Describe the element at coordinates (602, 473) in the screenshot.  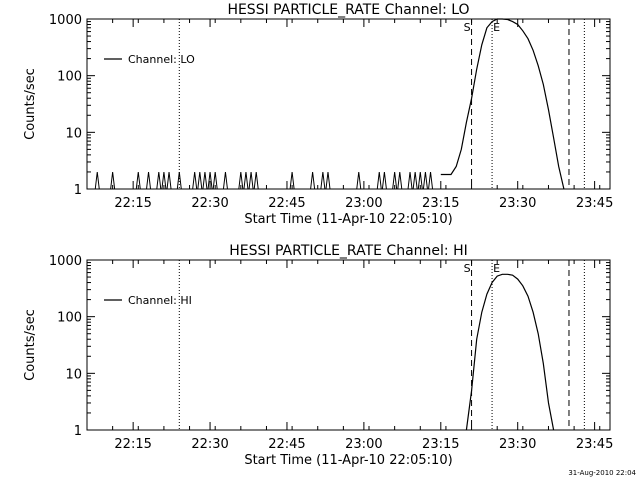
I see `generation-timestamp: 31-Aug-2010 22:04` at that location.